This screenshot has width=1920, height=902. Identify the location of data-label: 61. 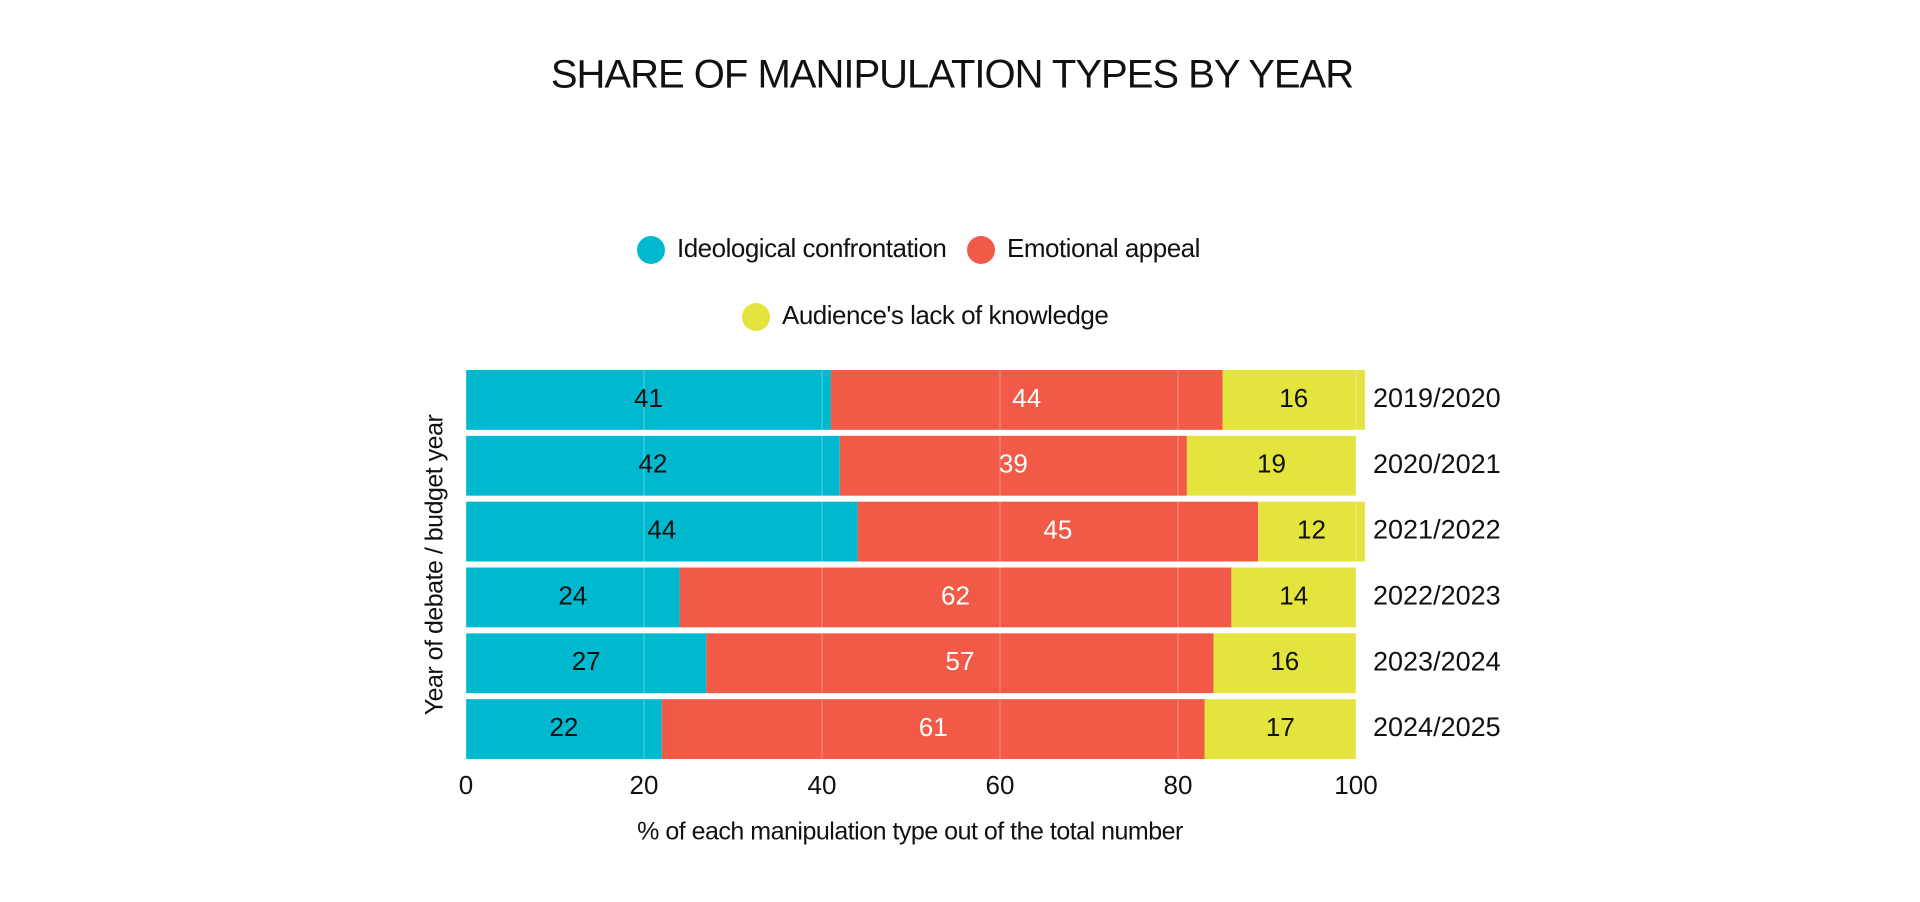
(933, 727).